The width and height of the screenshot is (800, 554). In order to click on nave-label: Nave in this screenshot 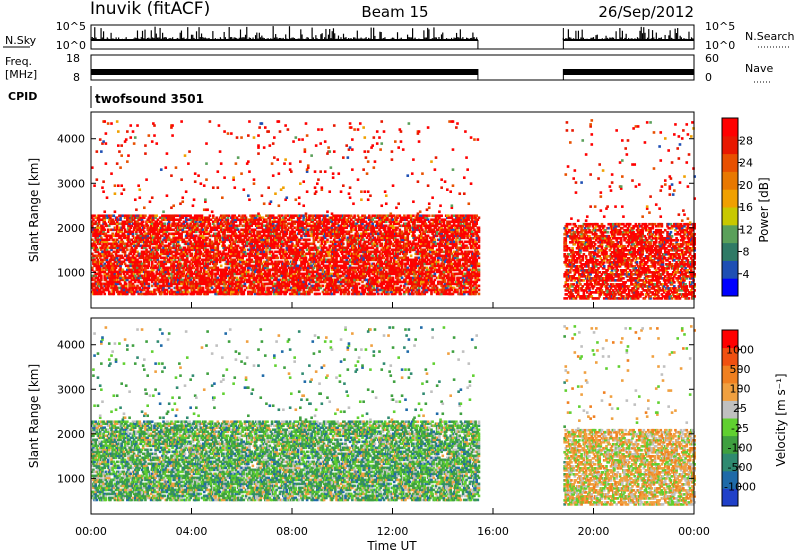, I will do `click(759, 68)`.